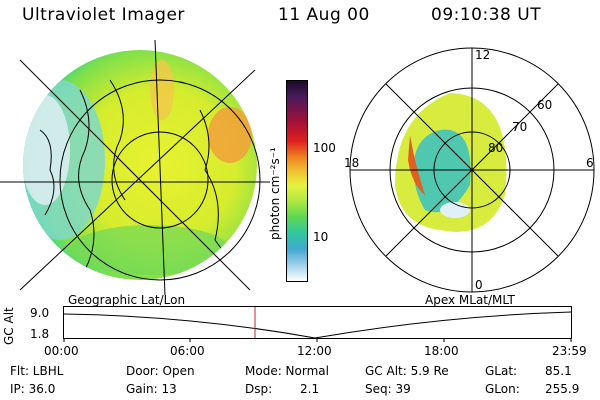 This screenshot has height=400, width=600. I want to click on glon-value: 255.9, so click(562, 389).